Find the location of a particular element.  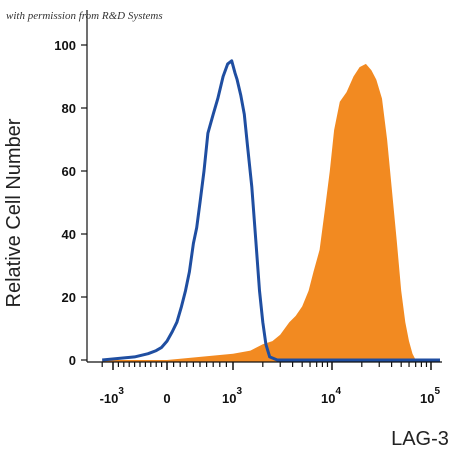

x-tick-label: 10⁴ is located at coordinates (331, 396).